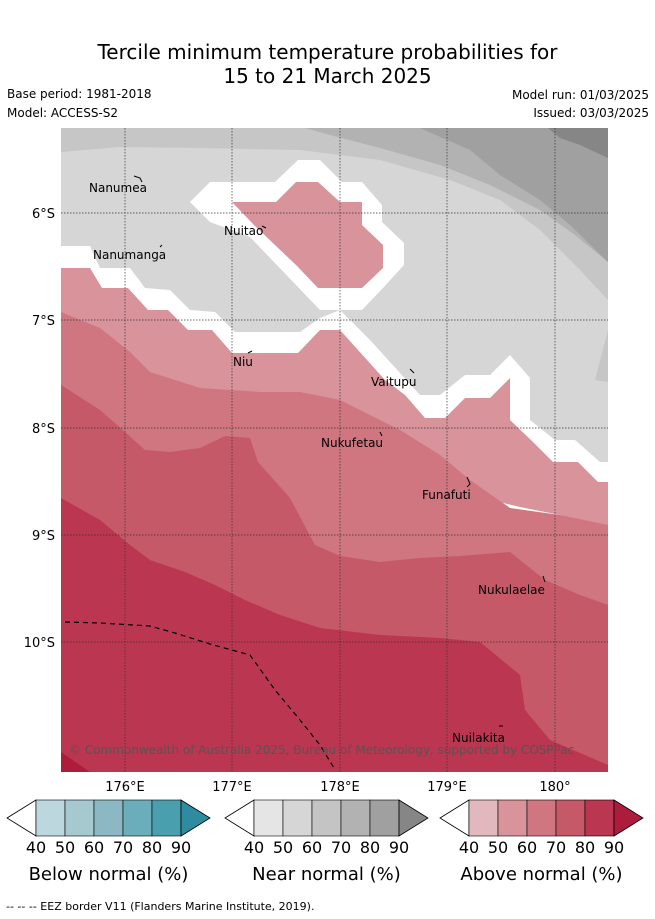 Image resolution: width=655 pixels, height=919 pixels. I want to click on nukulaelae-island-shape, so click(544, 579).